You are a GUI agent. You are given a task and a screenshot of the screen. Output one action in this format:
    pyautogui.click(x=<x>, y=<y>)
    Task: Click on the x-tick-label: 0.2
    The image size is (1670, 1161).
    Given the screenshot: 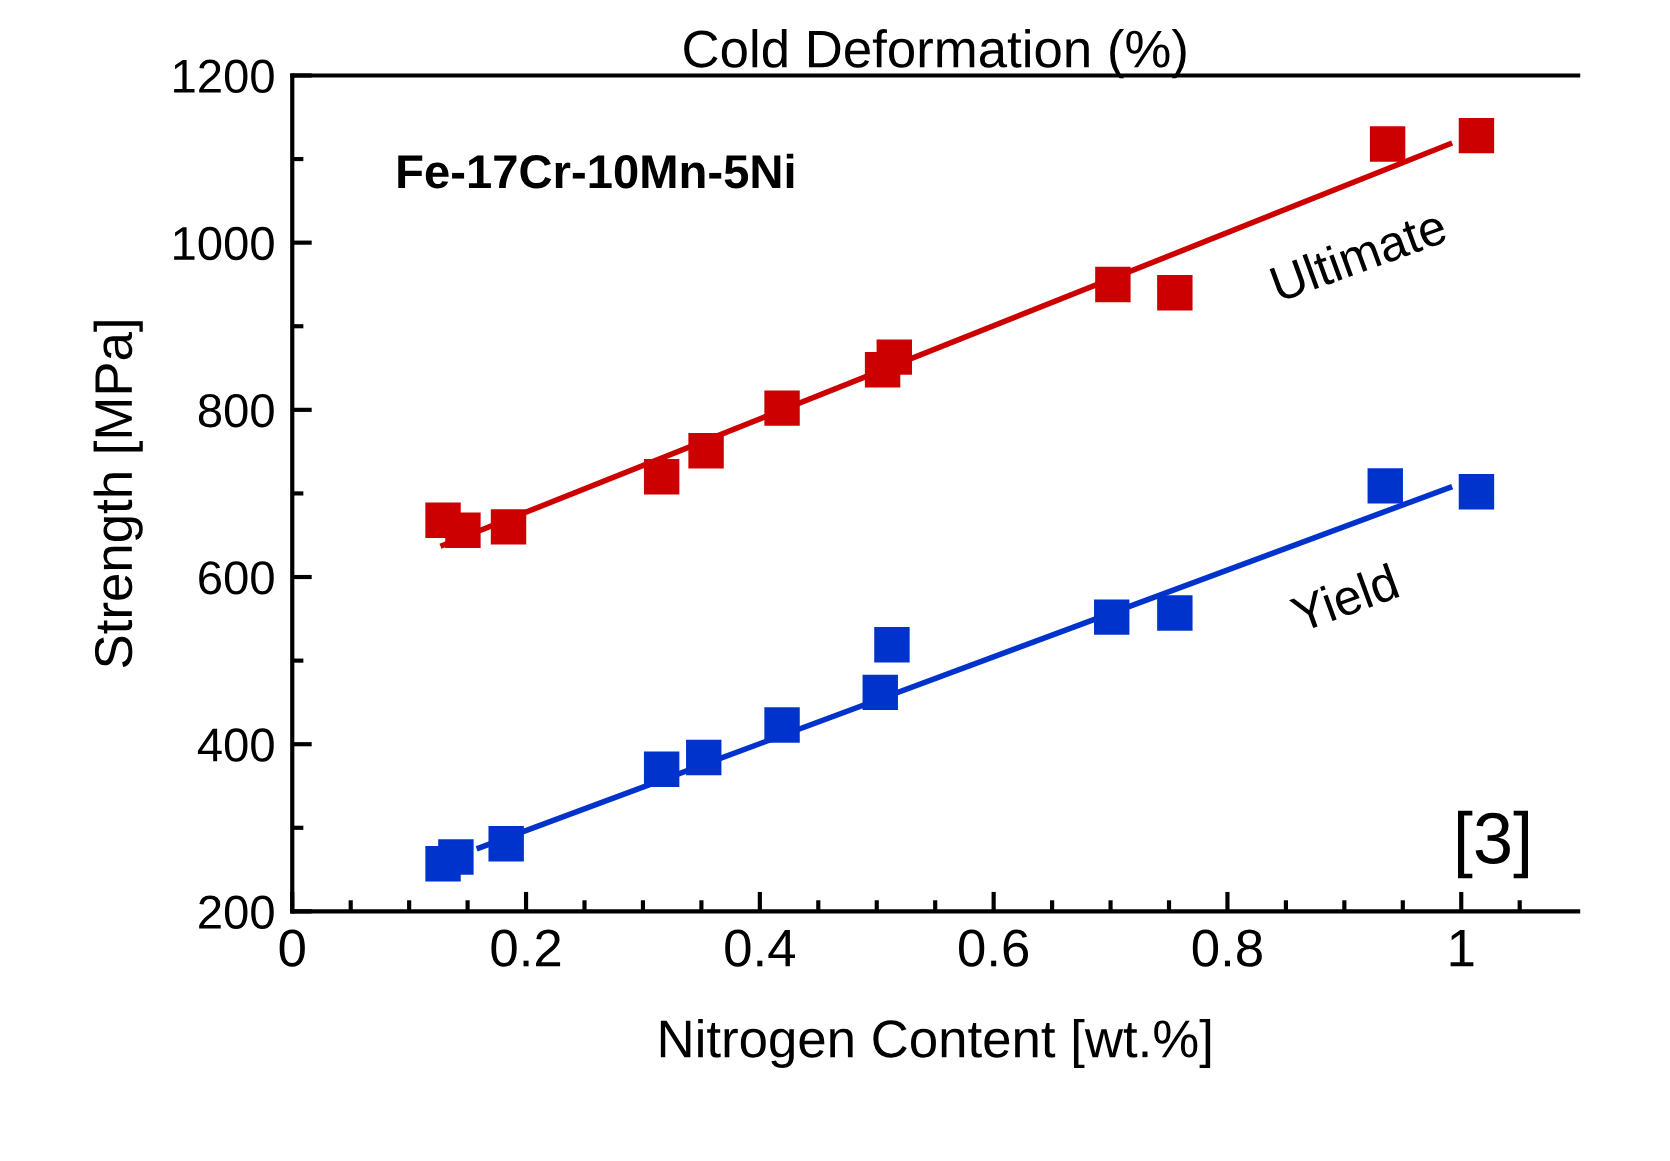 What is the action you would take?
    pyautogui.click(x=526, y=948)
    